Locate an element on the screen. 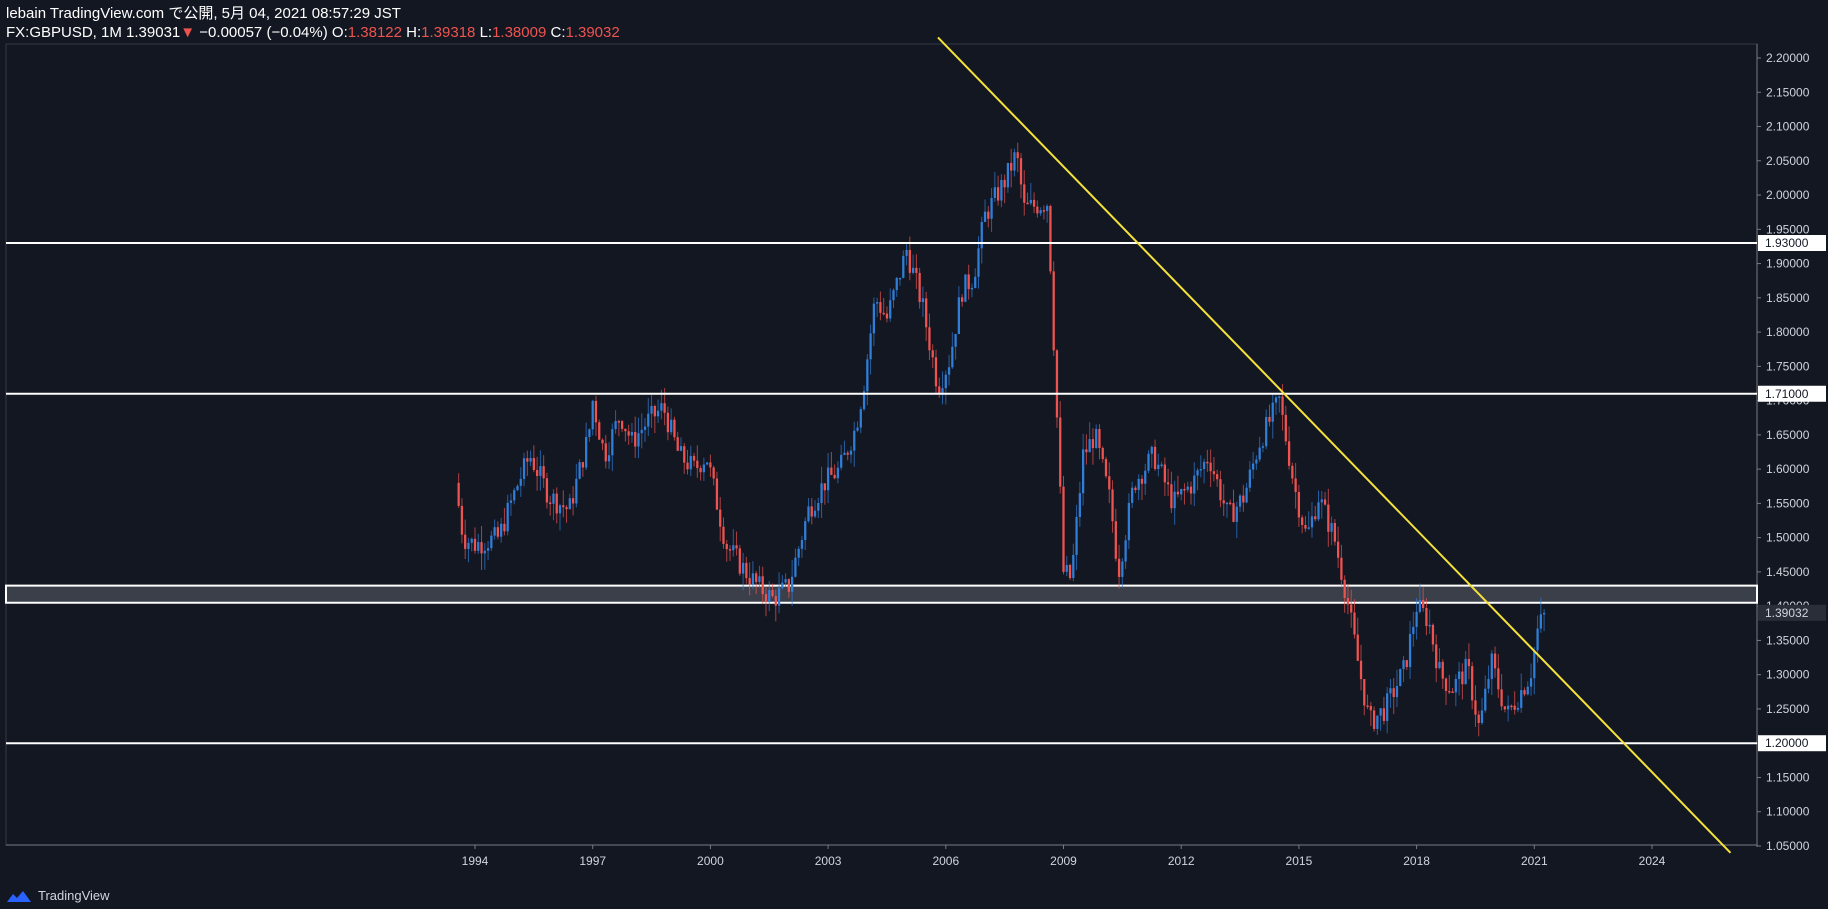  open-value: 1.38122 is located at coordinates (374, 32).